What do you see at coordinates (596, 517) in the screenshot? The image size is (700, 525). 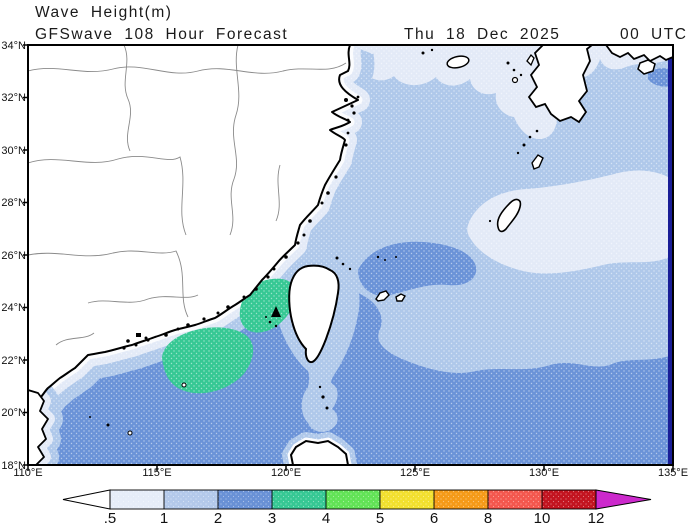 I see `colorbar-tick-label: 12` at bounding box center [596, 517].